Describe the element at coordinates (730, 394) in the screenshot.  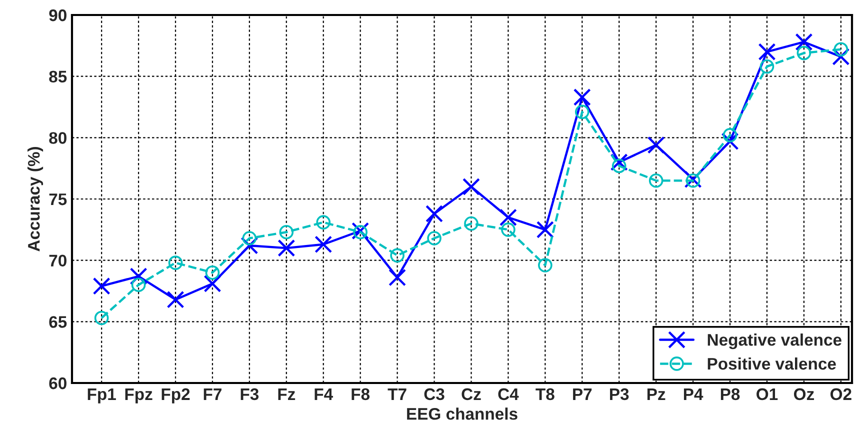
I see `x-tick-label: P8` at that location.